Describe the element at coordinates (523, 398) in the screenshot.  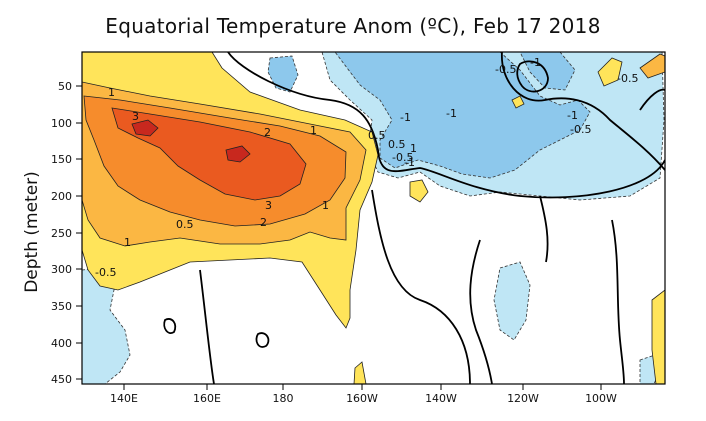
I see `x-tick-label: 120W` at that location.